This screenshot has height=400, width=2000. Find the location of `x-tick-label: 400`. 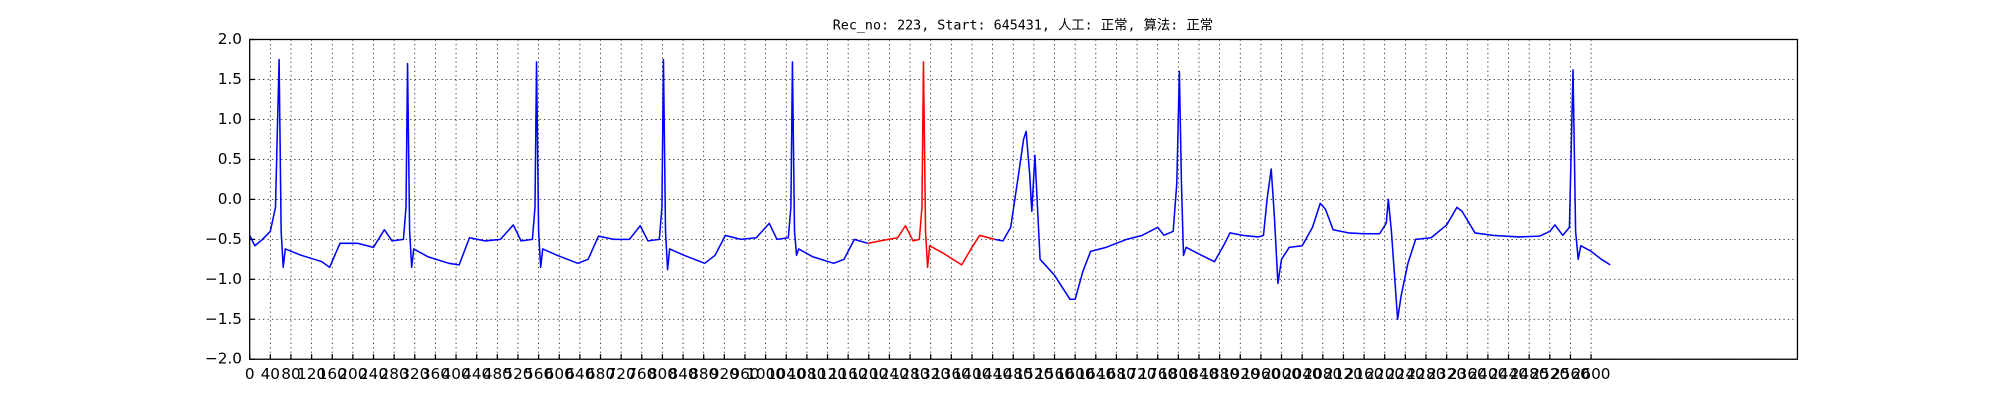

x-tick-label: 400 is located at coordinates (455, 374).